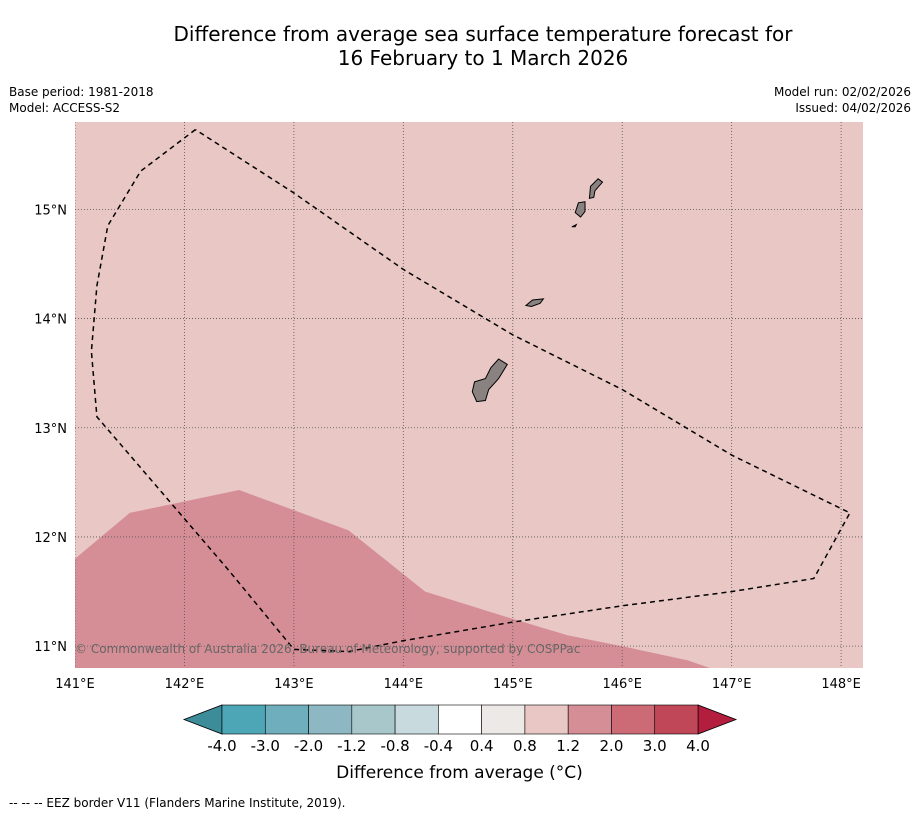 This screenshot has width=919, height=816. I want to click on model-name: Model: ACCESS-S2, so click(65, 108).